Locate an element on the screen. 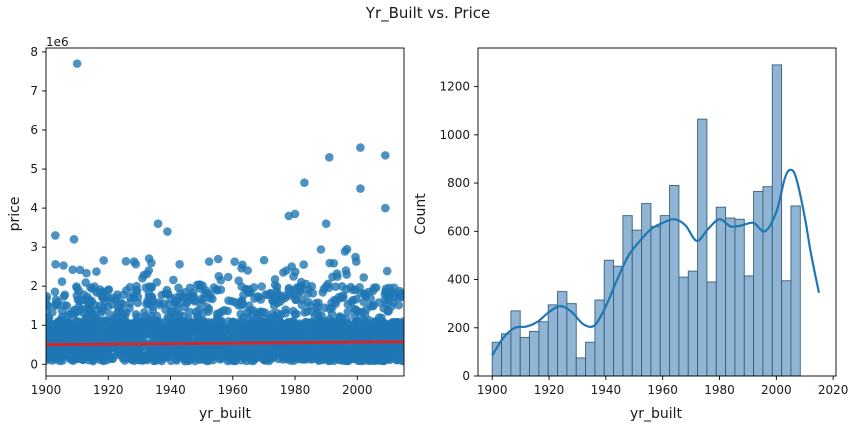 The image size is (856, 426). y-offset-label: 1e6 is located at coordinates (57, 42).